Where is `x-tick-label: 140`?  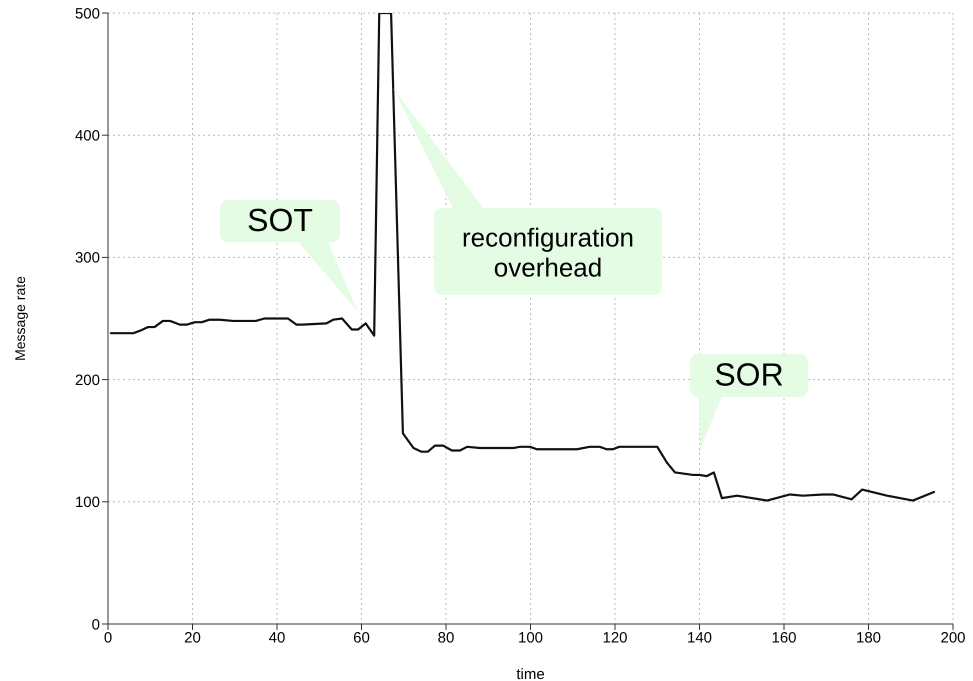
x-tick-label: 140 is located at coordinates (699, 638).